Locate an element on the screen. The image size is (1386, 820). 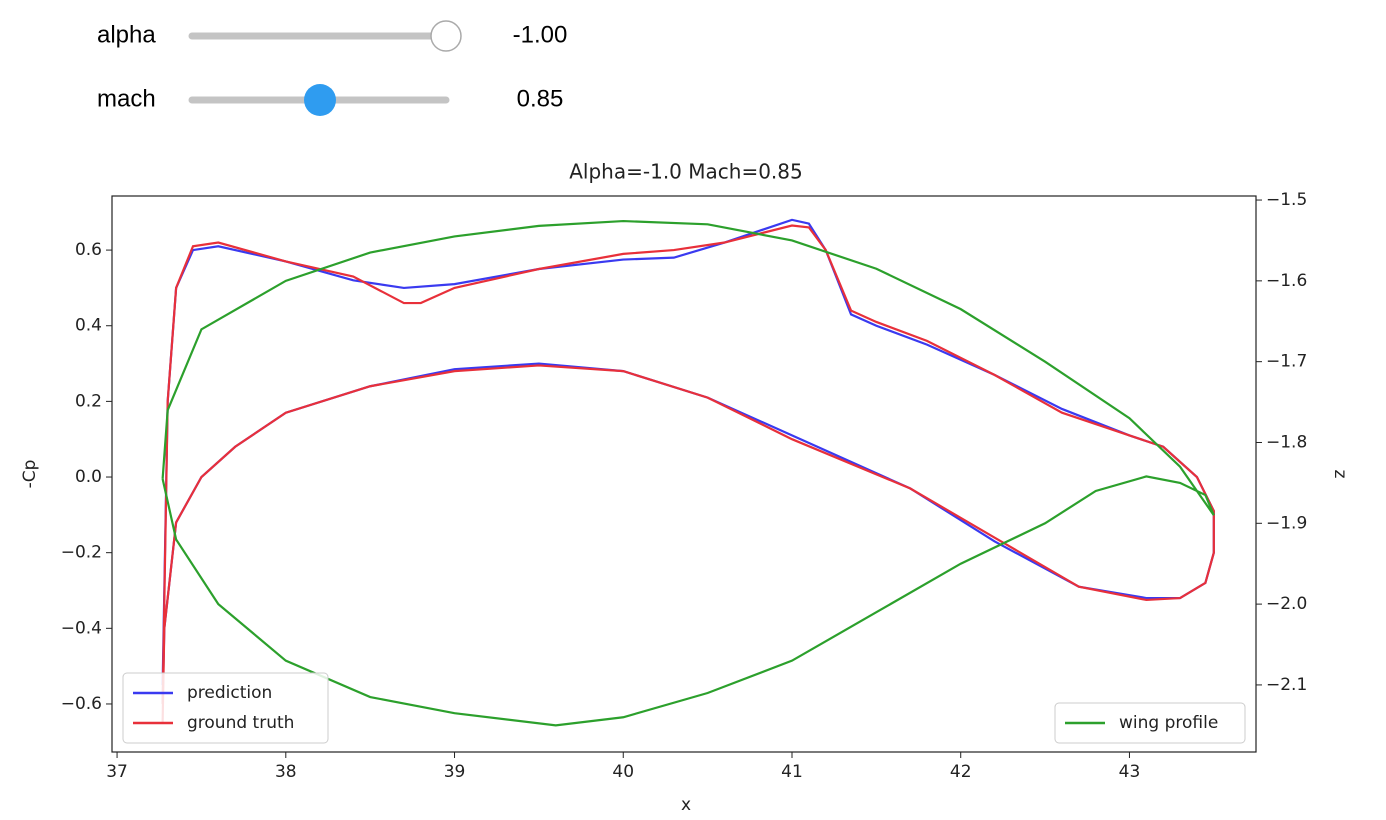
slider-label: mach is located at coordinates (126, 98).